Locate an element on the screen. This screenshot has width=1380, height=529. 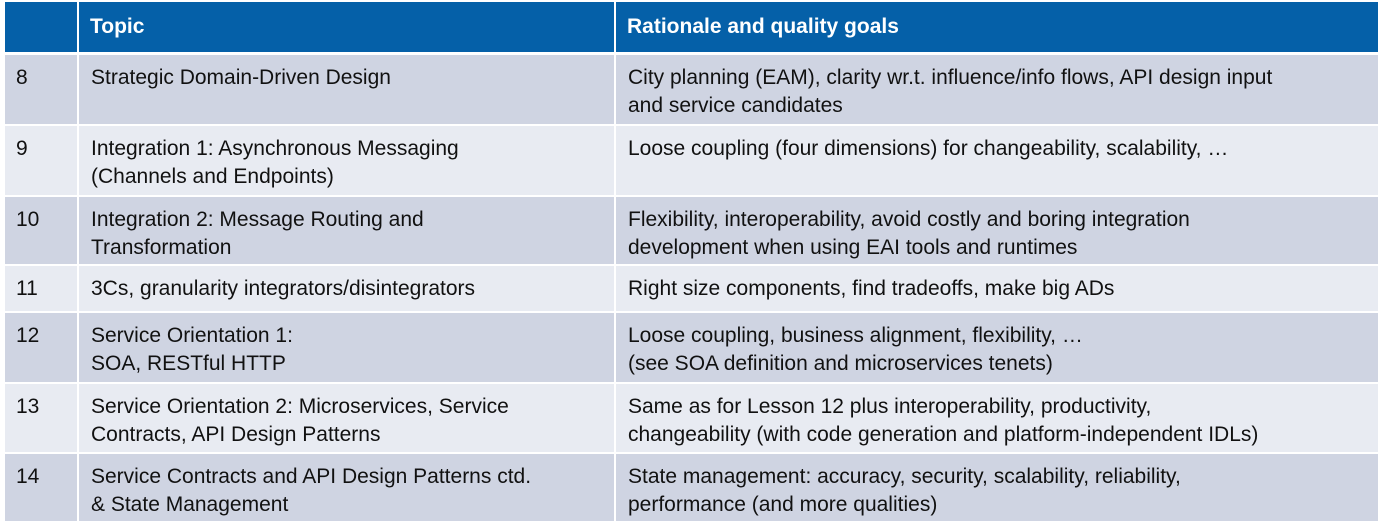
row-number: 13 is located at coordinates (42, 418).